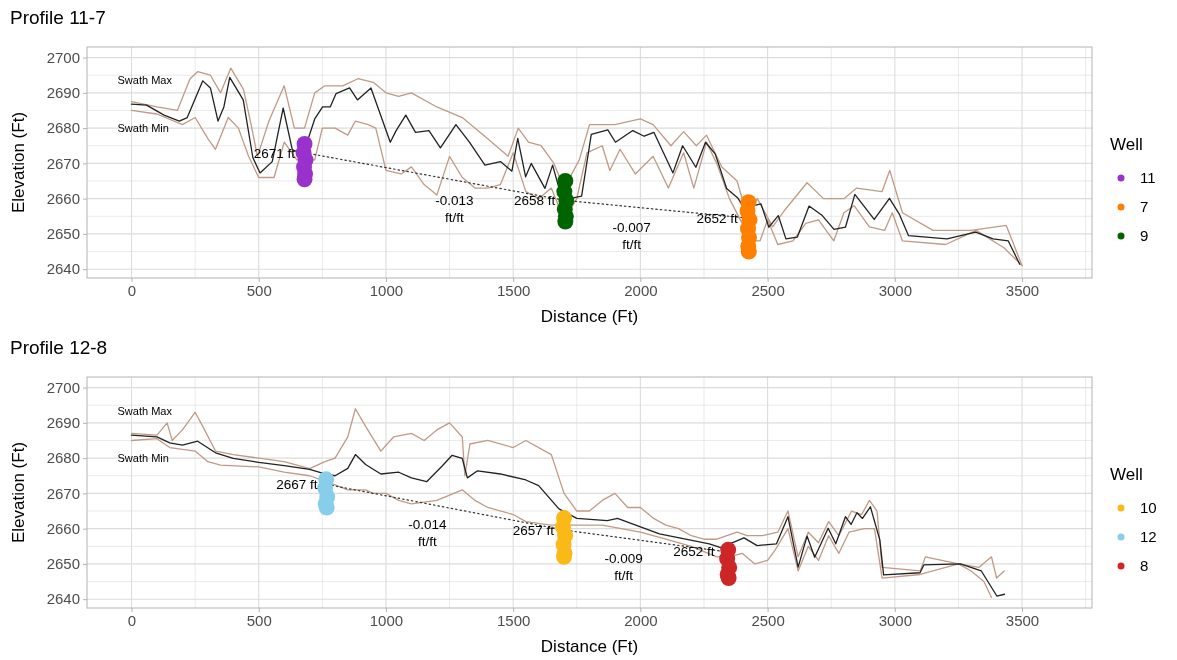 This screenshot has width=1177, height=660. Describe the element at coordinates (1148, 507) in the screenshot. I see `legend-label: 10` at that location.